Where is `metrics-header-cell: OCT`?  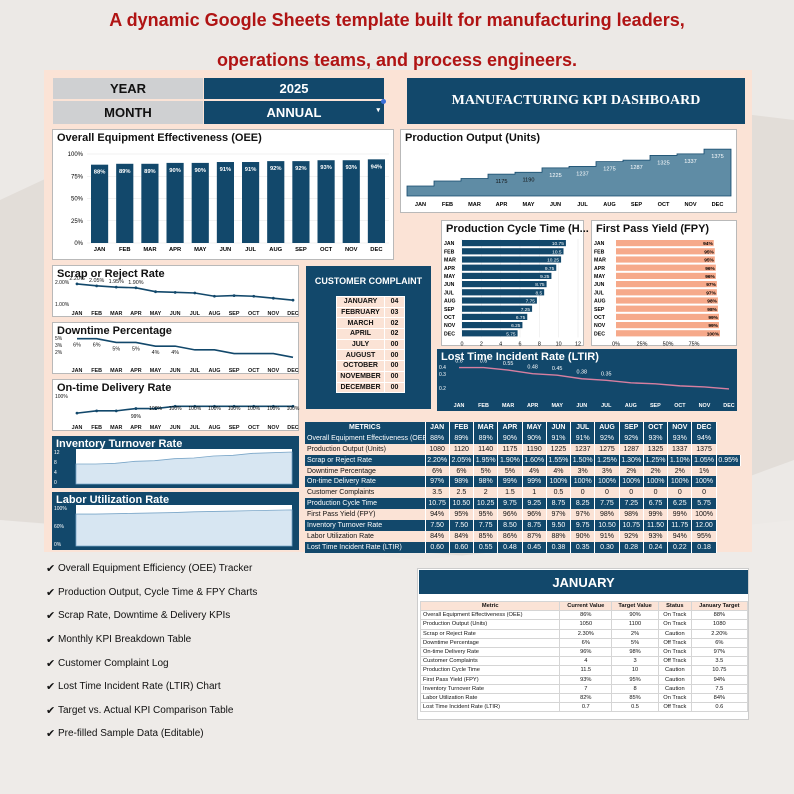
metrics-header-cell: OCT is located at coordinates (656, 427).